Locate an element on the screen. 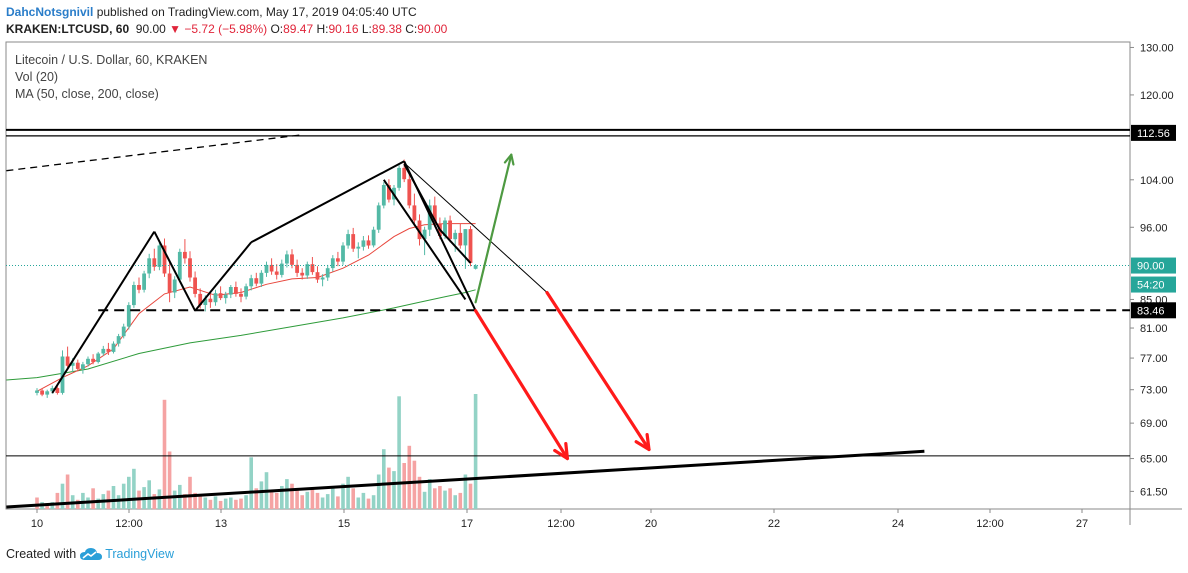 The width and height of the screenshot is (1188, 573). x-tick-label: 22 is located at coordinates (774, 524).